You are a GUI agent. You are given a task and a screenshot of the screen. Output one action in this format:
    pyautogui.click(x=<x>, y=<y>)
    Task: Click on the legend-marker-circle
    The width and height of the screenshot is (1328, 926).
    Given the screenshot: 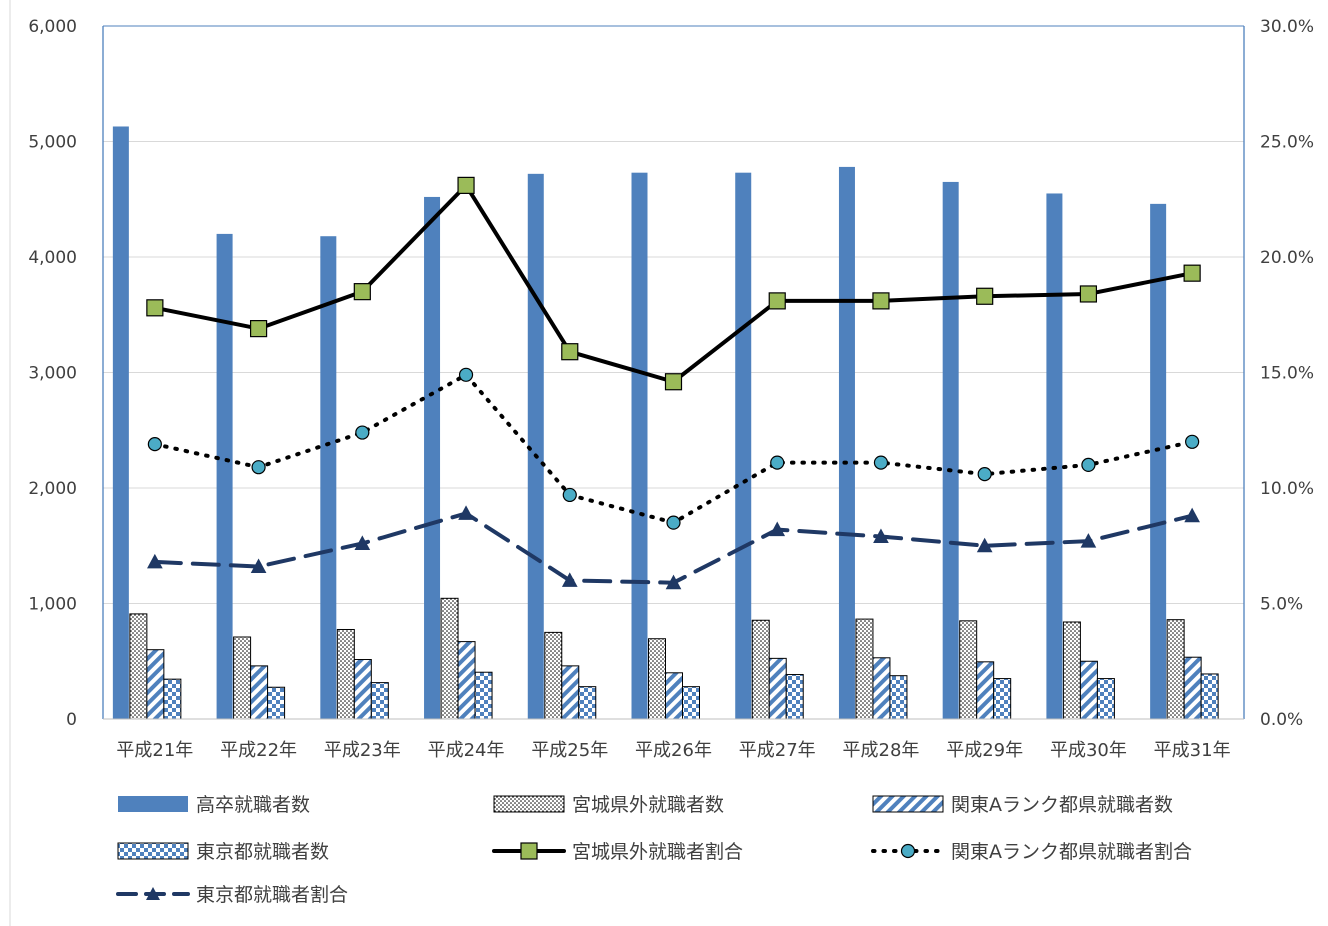 What is the action you would take?
    pyautogui.click(x=908, y=851)
    